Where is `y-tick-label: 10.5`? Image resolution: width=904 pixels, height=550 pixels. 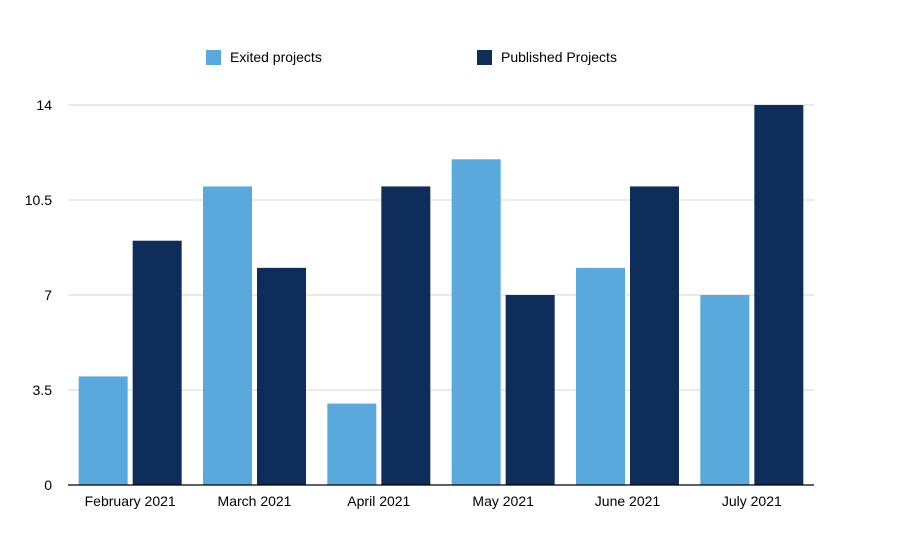
y-tick-label: 10.5 is located at coordinates (38, 200).